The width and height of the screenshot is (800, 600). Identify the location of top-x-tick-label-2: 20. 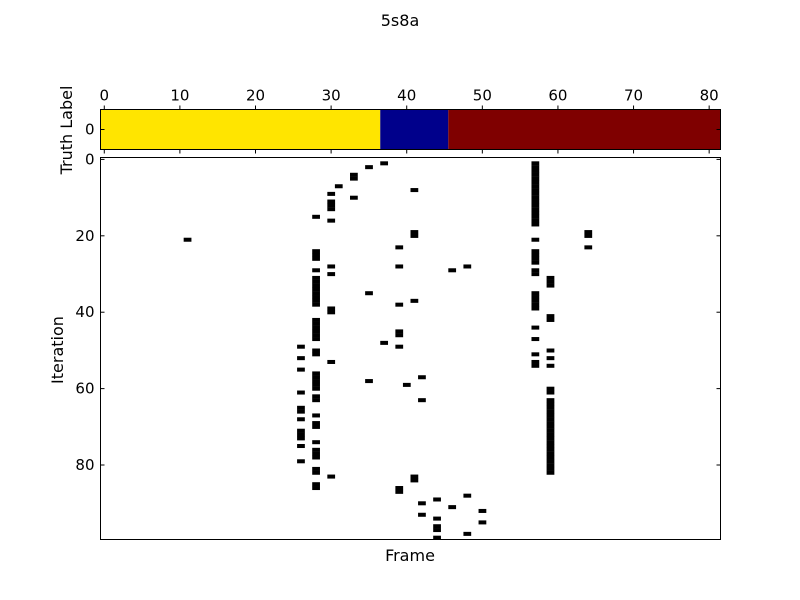
(255, 96).